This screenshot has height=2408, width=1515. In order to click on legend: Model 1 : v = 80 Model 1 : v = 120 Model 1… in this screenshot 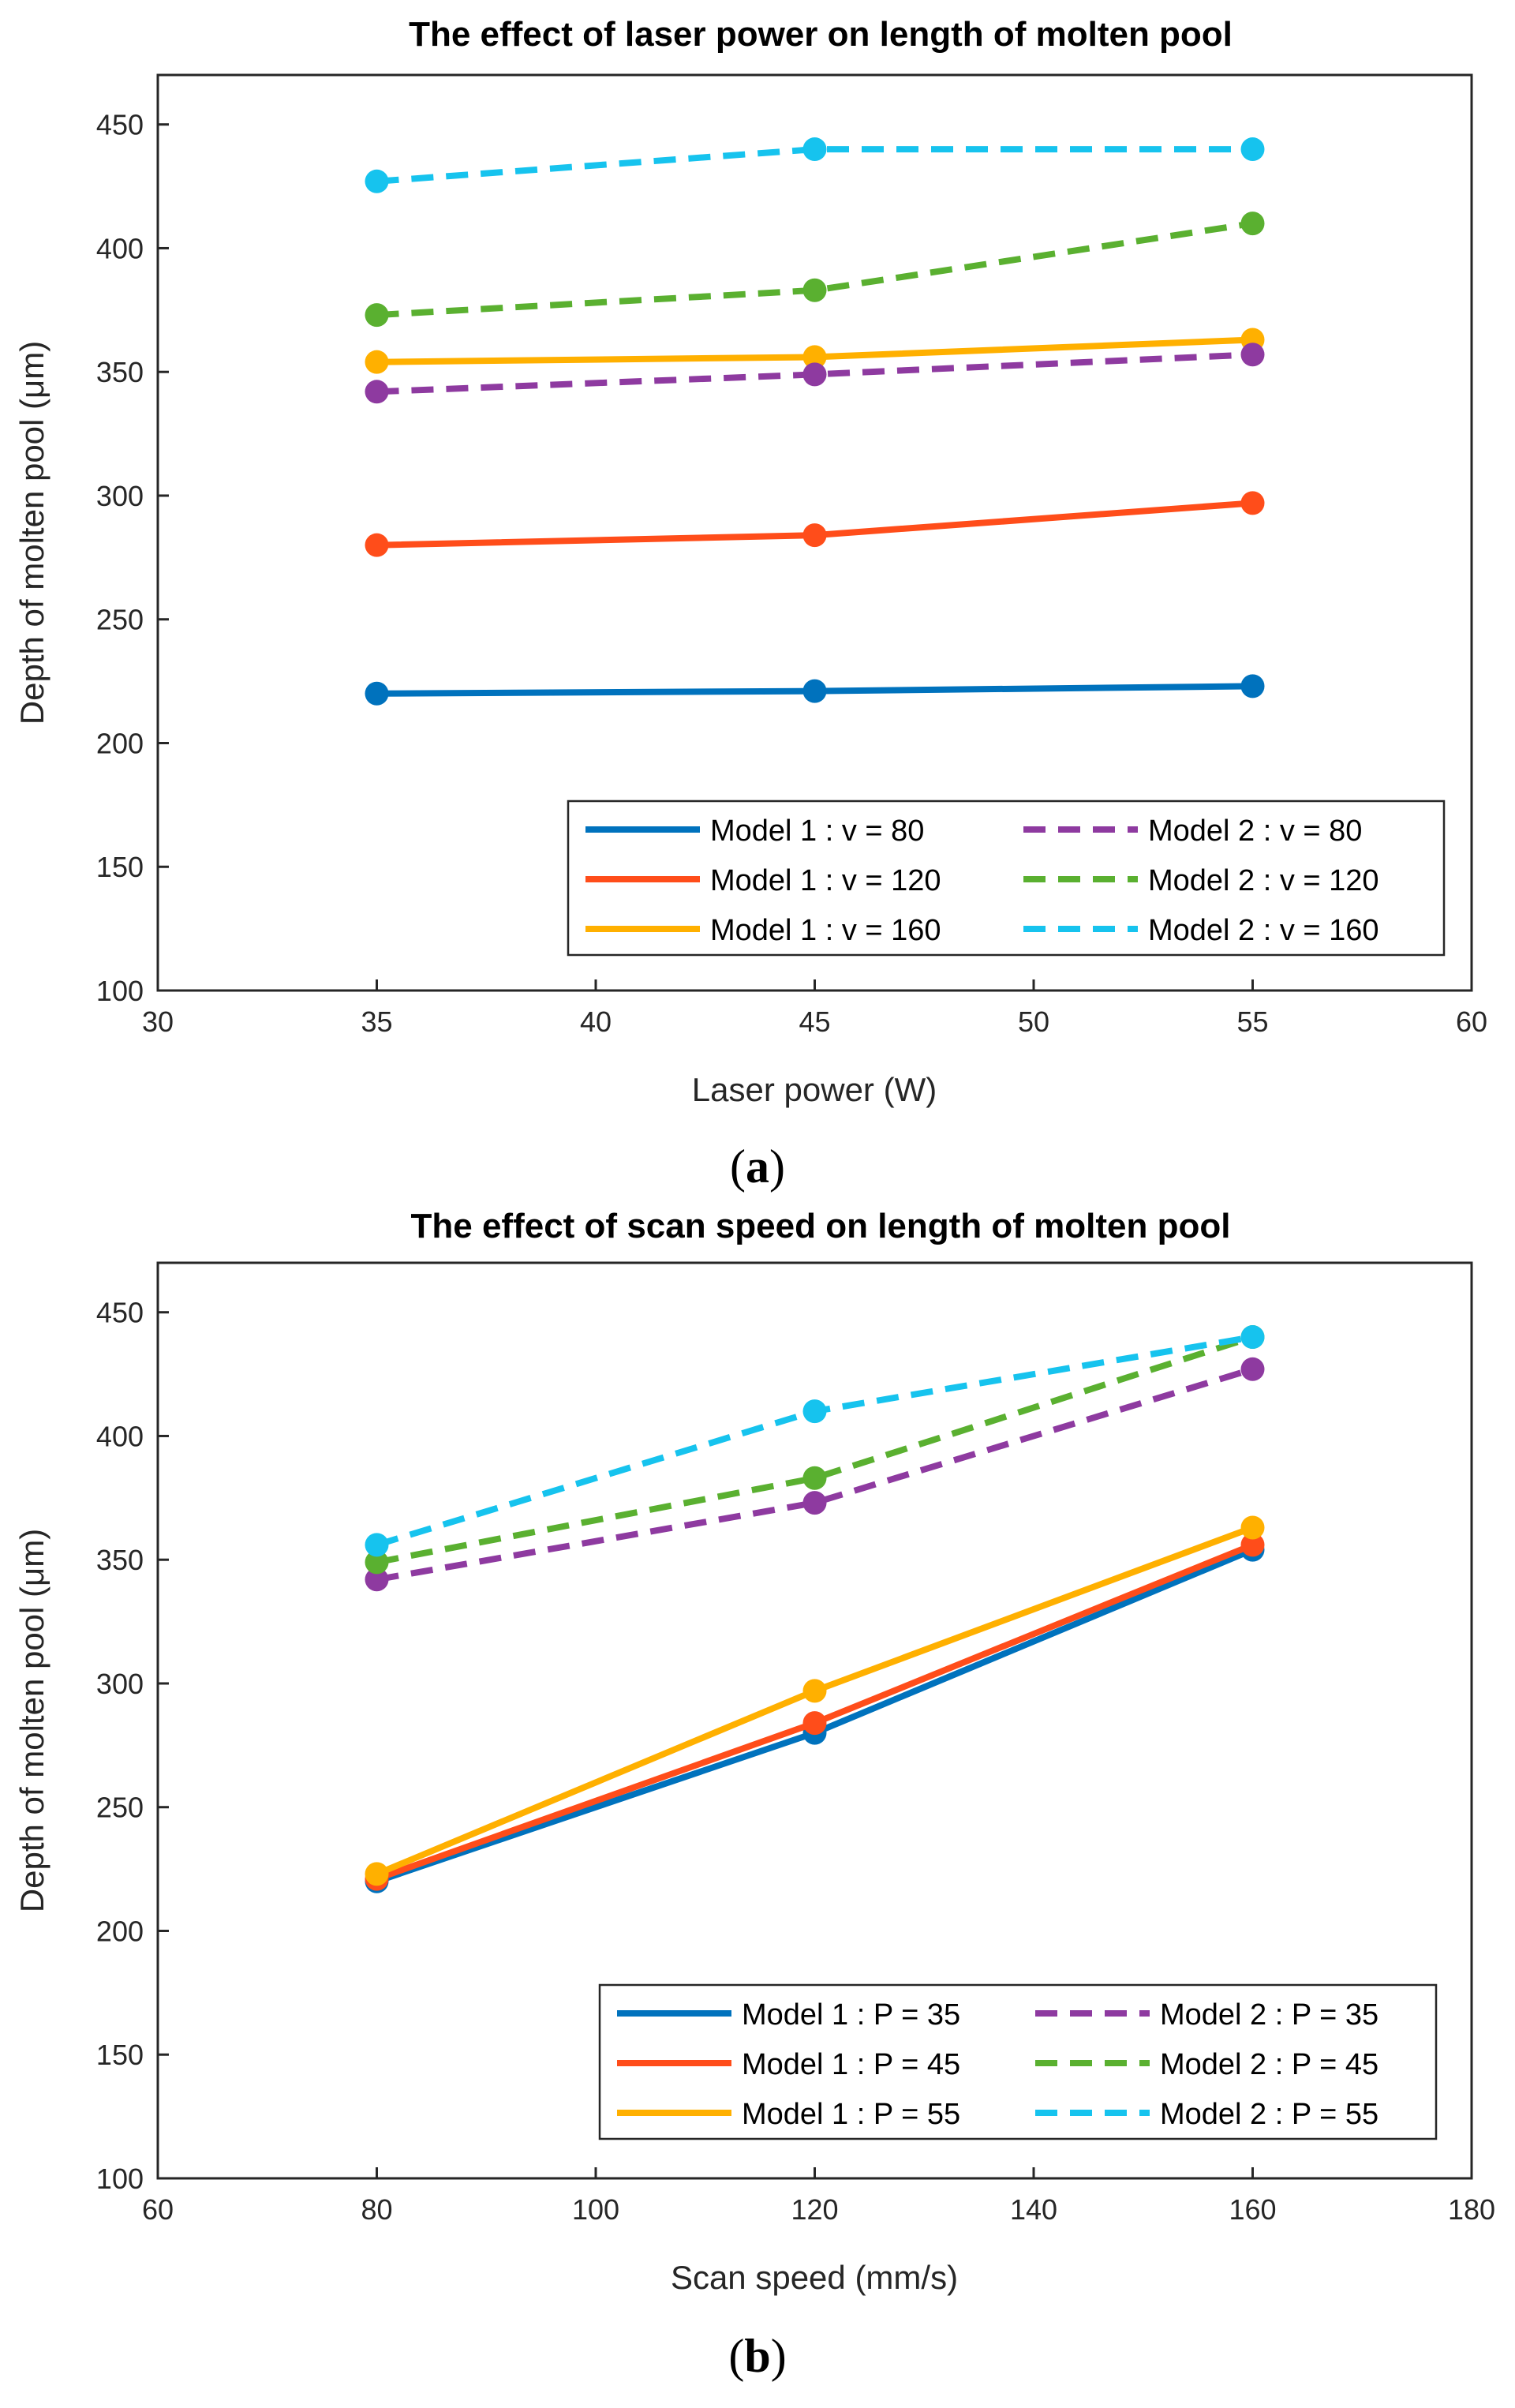, I will do `click(1006, 878)`.